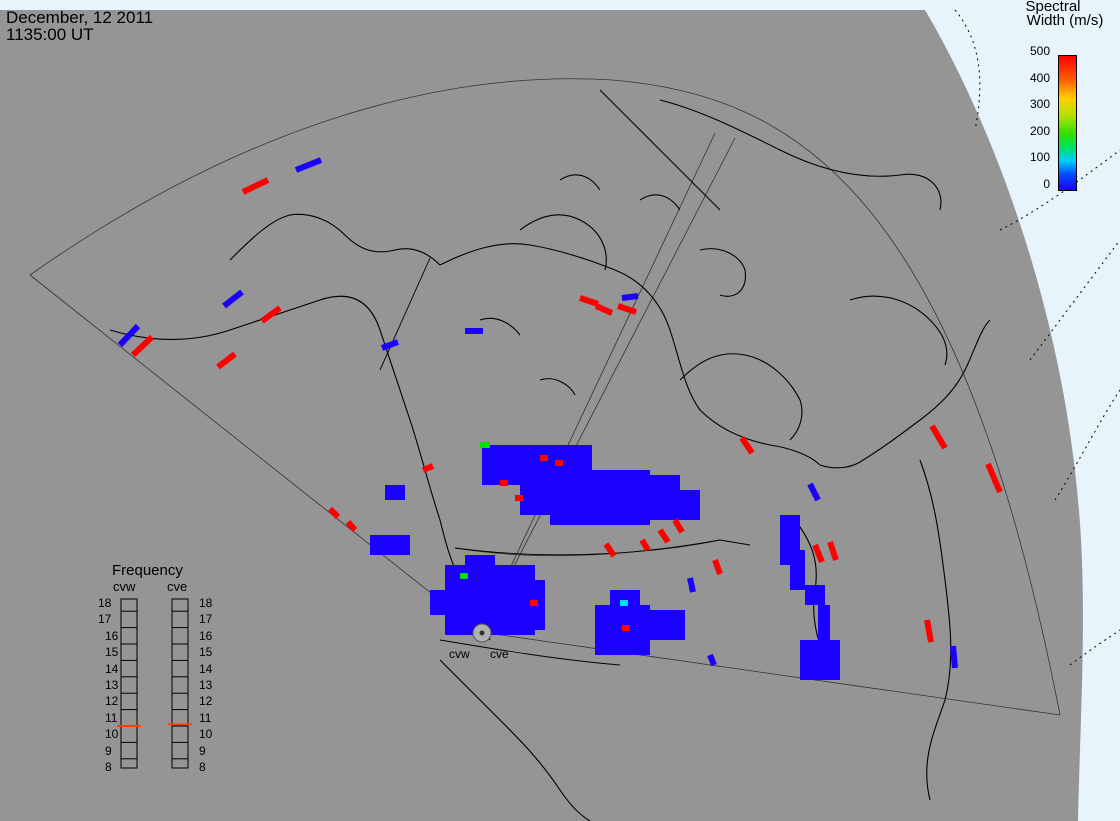 This screenshot has height=821, width=1120. What do you see at coordinates (1039, 157) in the screenshot?
I see `colorbar-tick-label: 100` at bounding box center [1039, 157].